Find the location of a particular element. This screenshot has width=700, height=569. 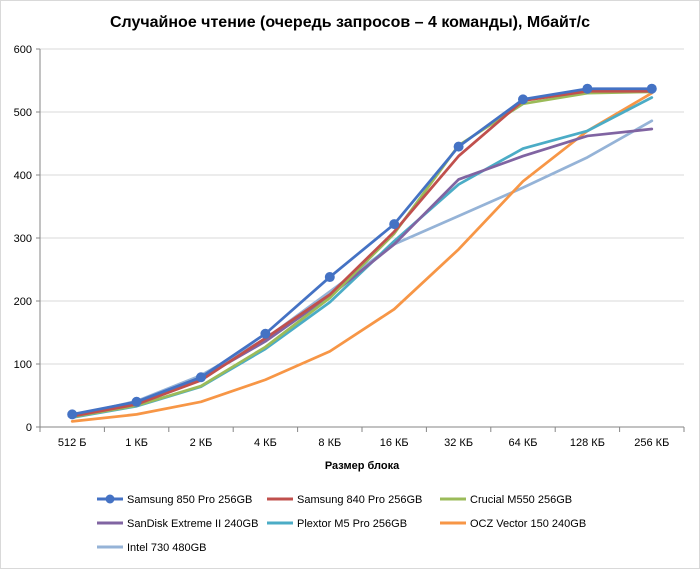

legend-label: Intel 730 480GB is located at coordinates (167, 548).